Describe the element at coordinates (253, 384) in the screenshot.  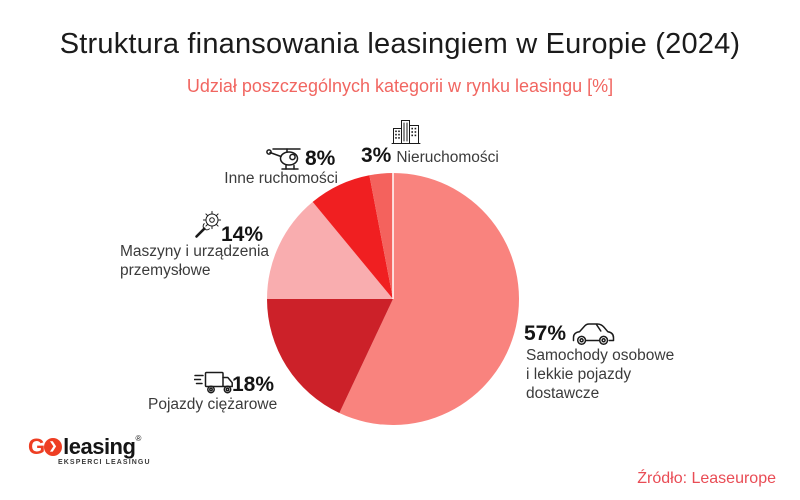
I see `trucks-percent: 18%` at that location.